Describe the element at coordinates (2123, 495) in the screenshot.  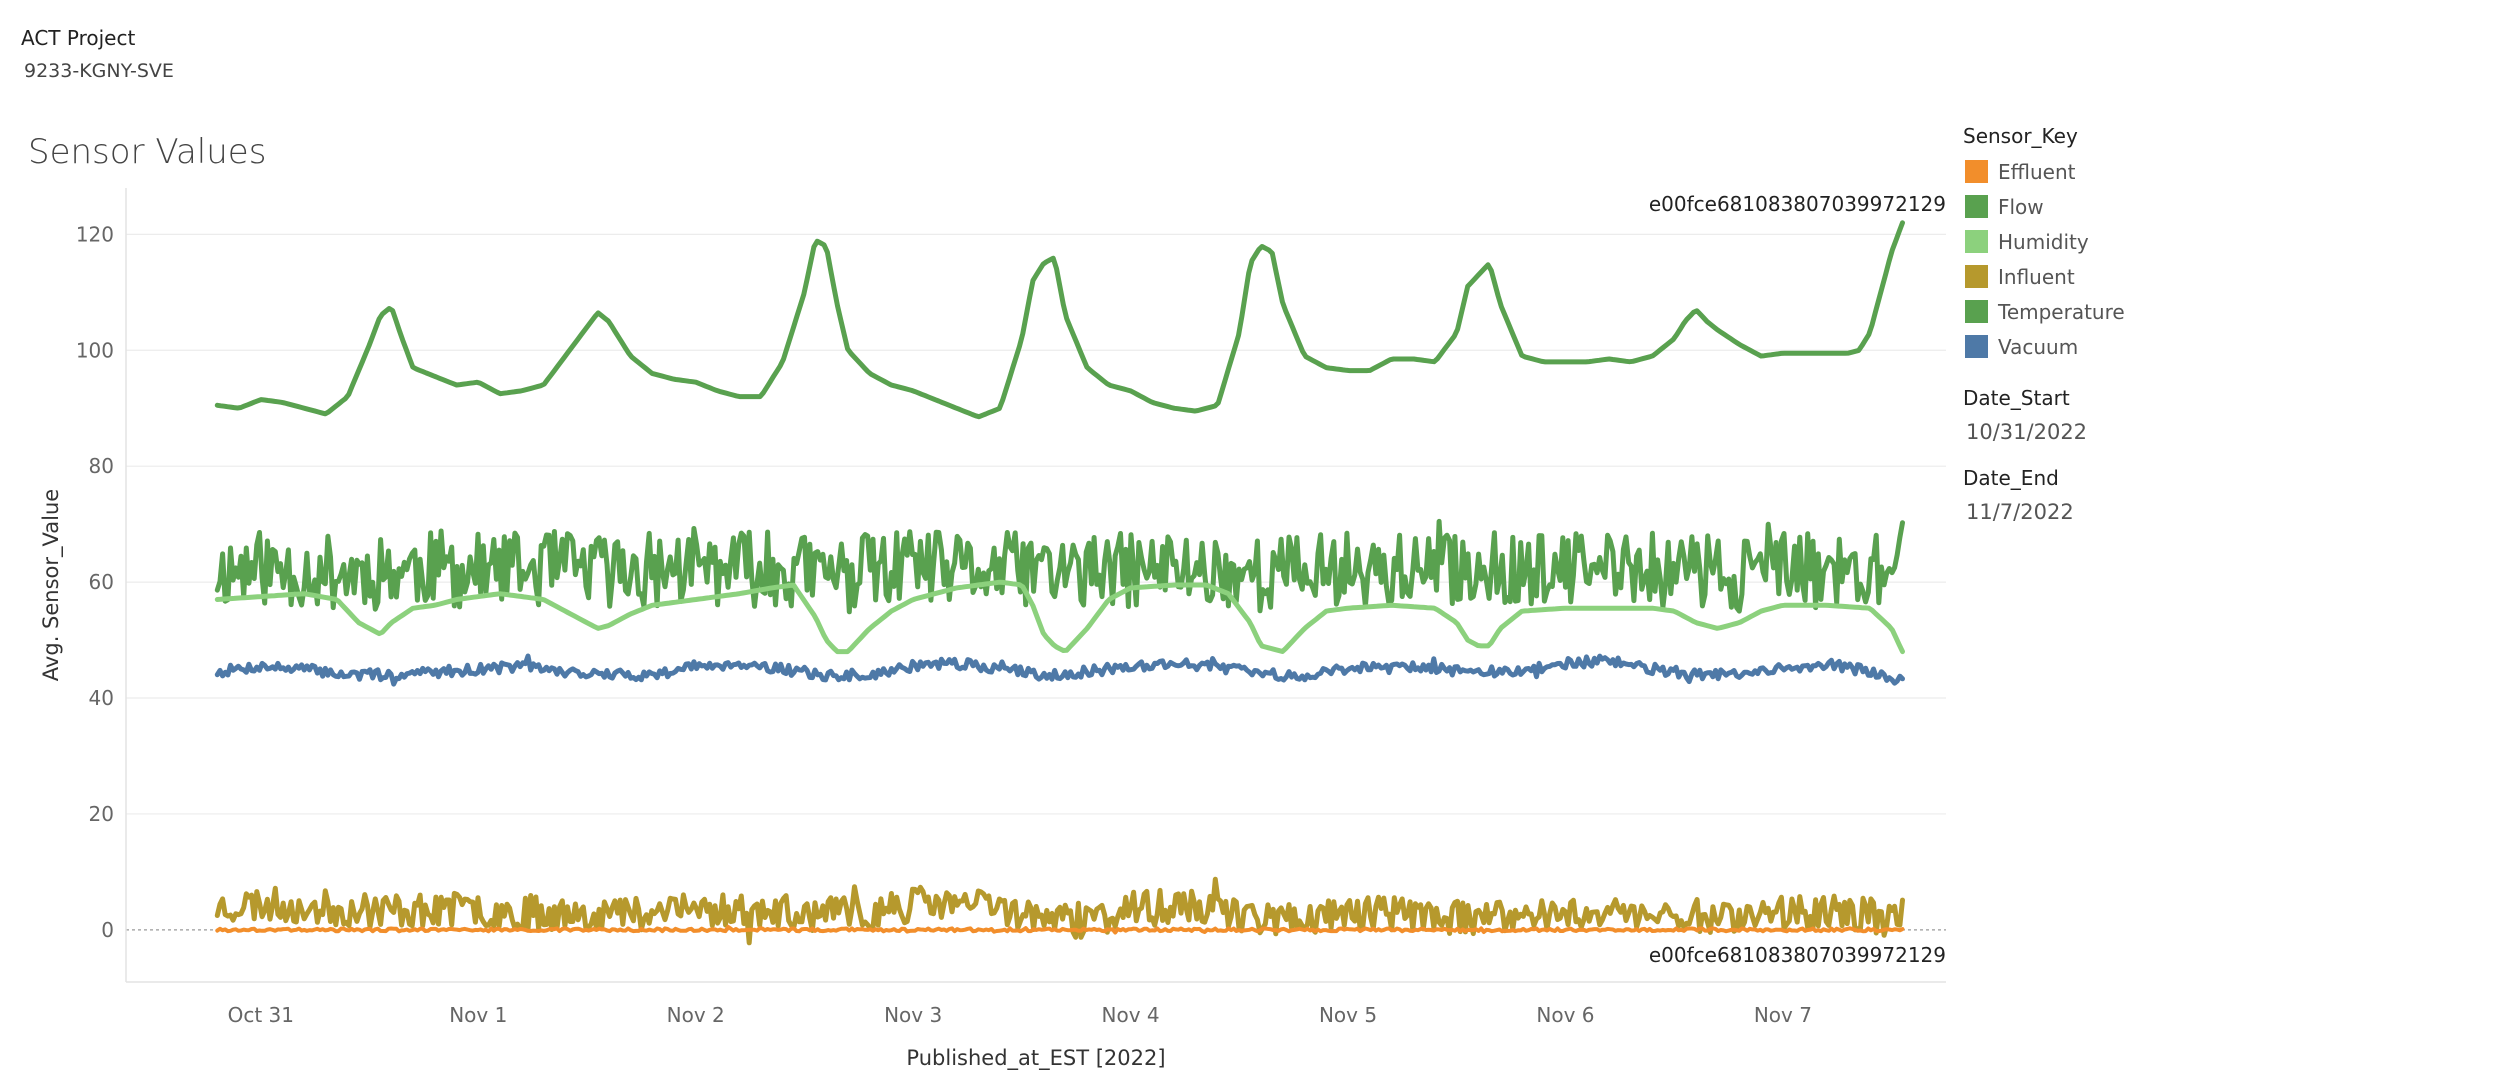
I see `date-end-filter: Date_End 11/7/2022` at that location.